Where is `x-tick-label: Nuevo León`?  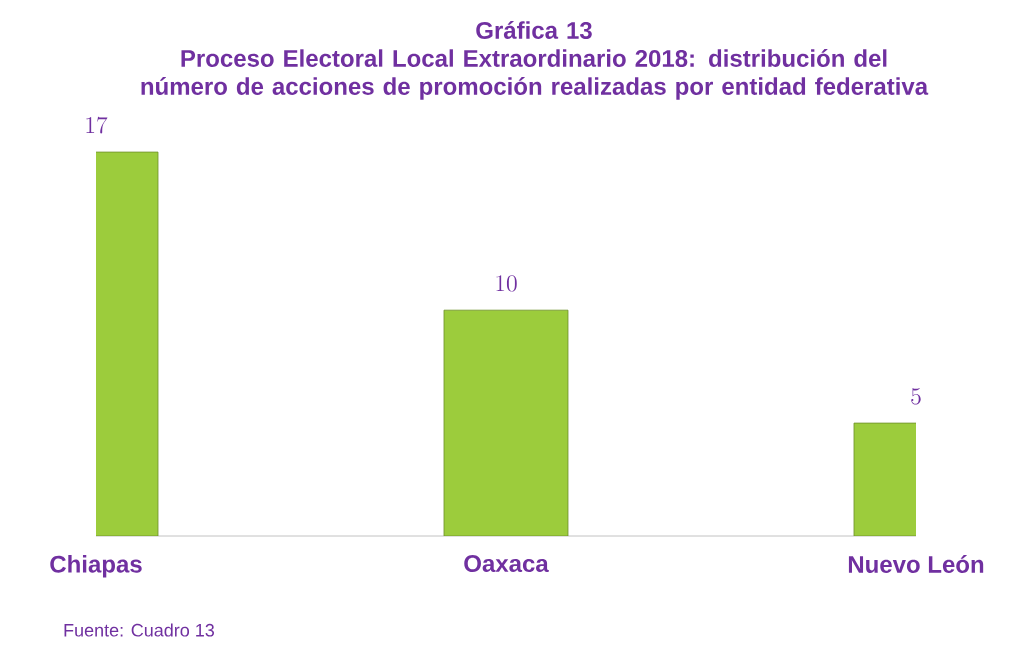
x-tick-label: Nuevo León is located at coordinates (916, 564).